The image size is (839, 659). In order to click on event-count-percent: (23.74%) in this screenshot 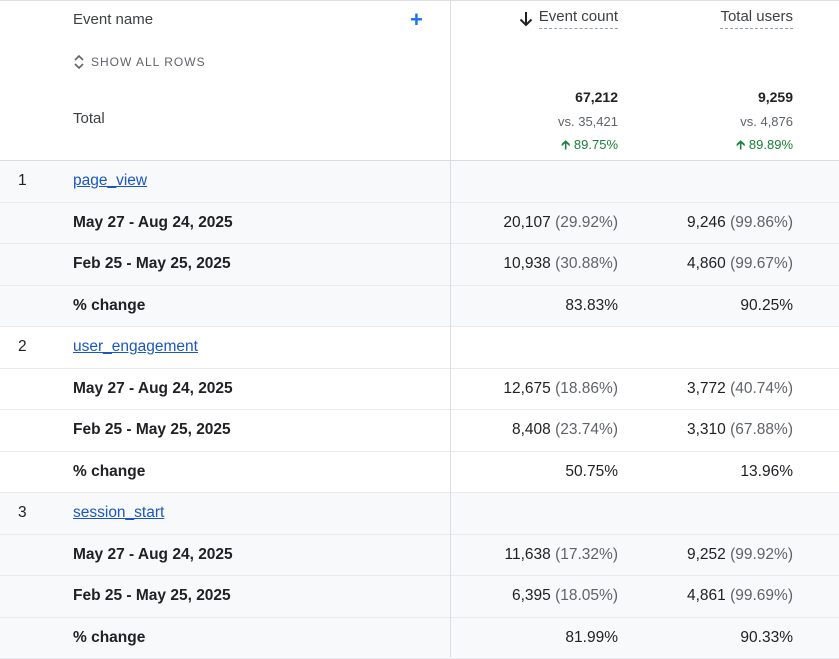, I will do `click(586, 429)`.